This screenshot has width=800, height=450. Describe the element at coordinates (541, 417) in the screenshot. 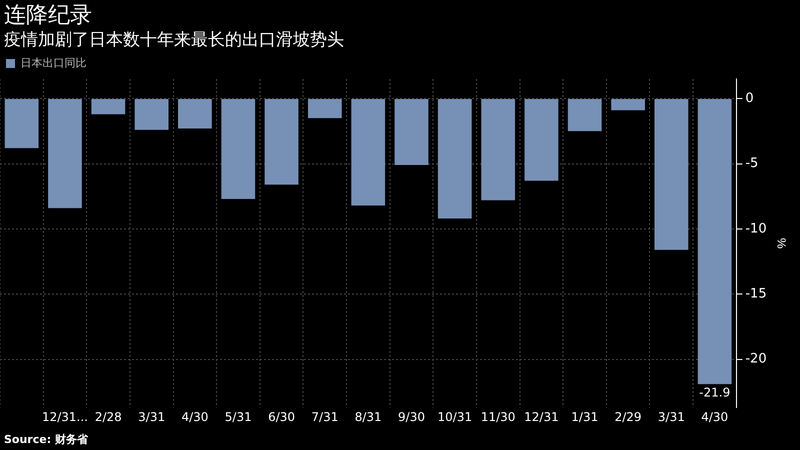

I see `x-tick-label: 12/31` at that location.